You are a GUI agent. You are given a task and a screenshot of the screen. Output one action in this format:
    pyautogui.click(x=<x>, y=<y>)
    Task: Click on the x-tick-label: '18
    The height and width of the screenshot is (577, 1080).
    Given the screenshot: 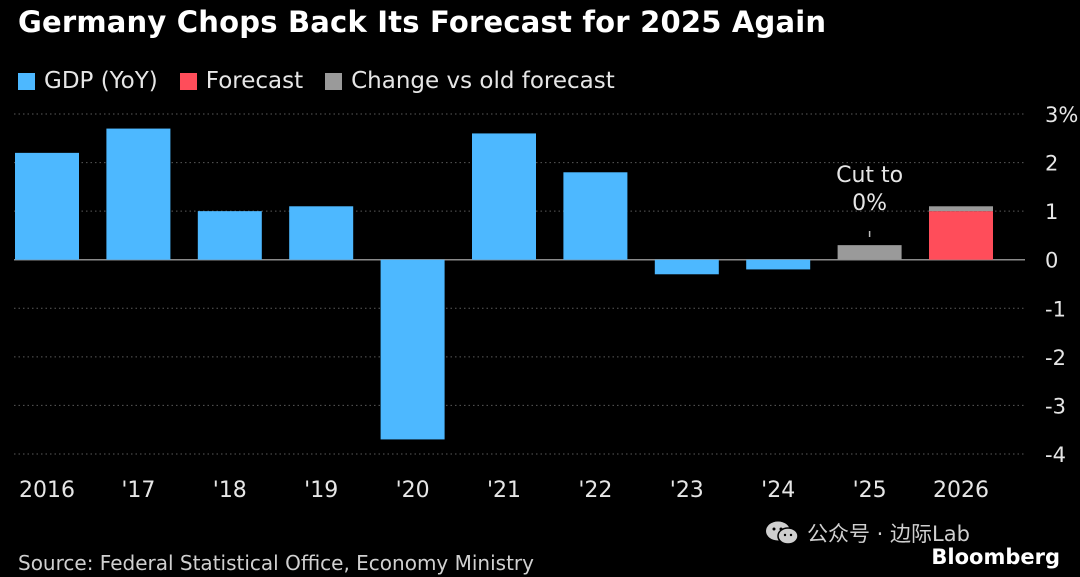 What is the action you would take?
    pyautogui.click(x=230, y=490)
    